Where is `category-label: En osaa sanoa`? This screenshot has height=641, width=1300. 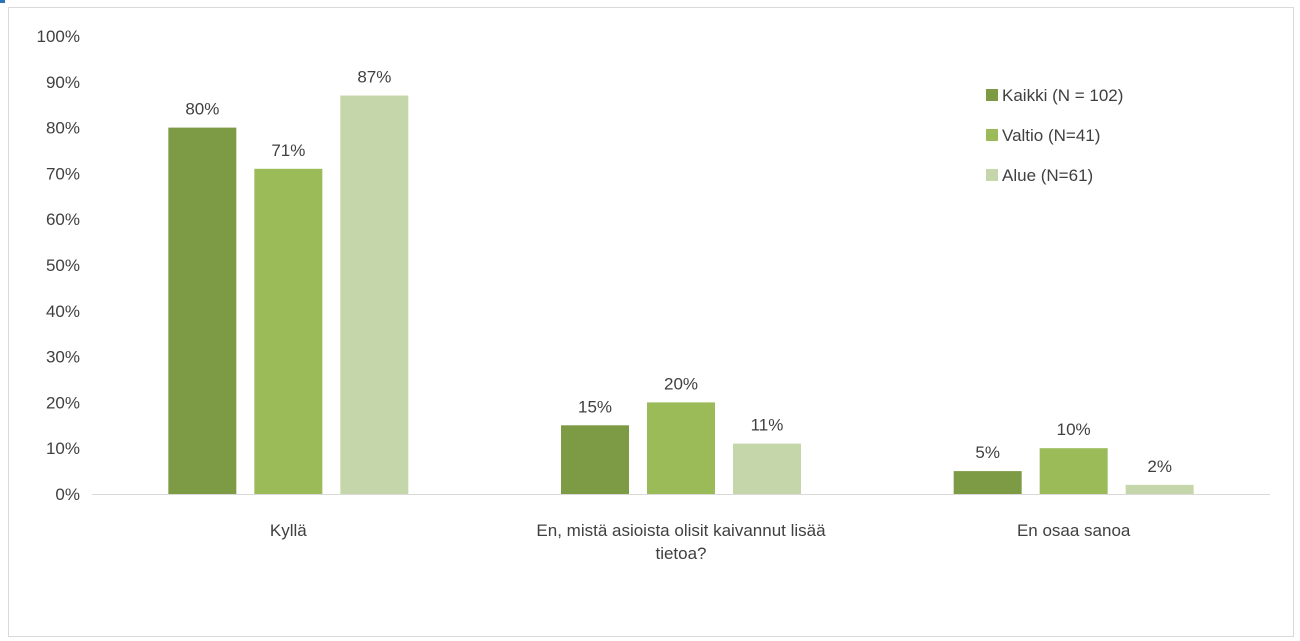 category-label: En osaa sanoa is located at coordinates (1074, 530).